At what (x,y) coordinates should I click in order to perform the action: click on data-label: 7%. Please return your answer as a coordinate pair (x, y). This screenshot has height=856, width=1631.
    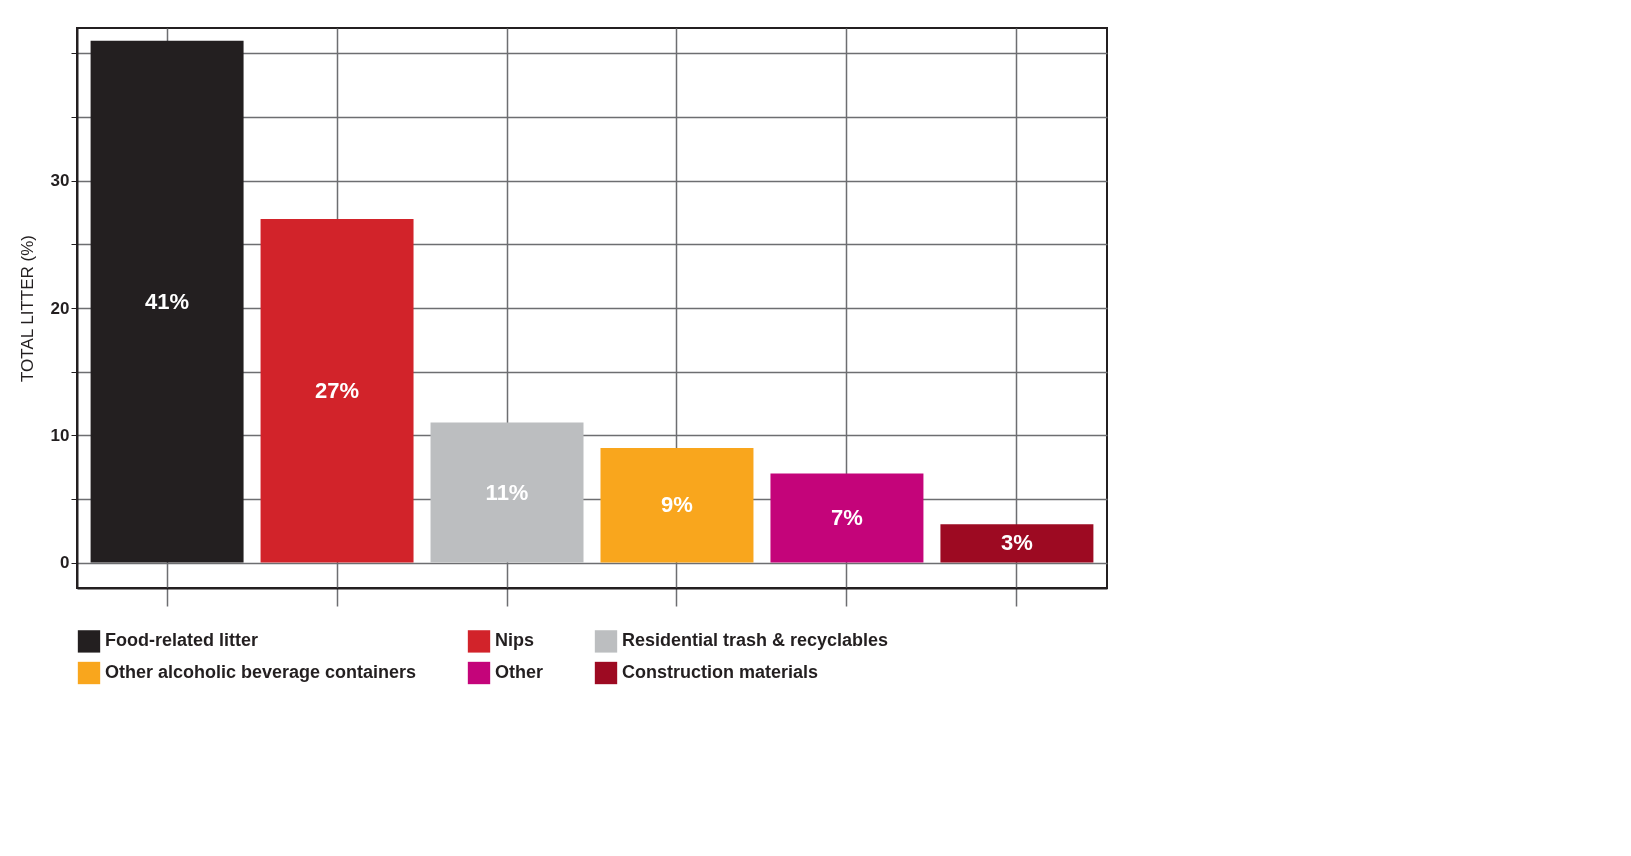
    Looking at the image, I should click on (847, 517).